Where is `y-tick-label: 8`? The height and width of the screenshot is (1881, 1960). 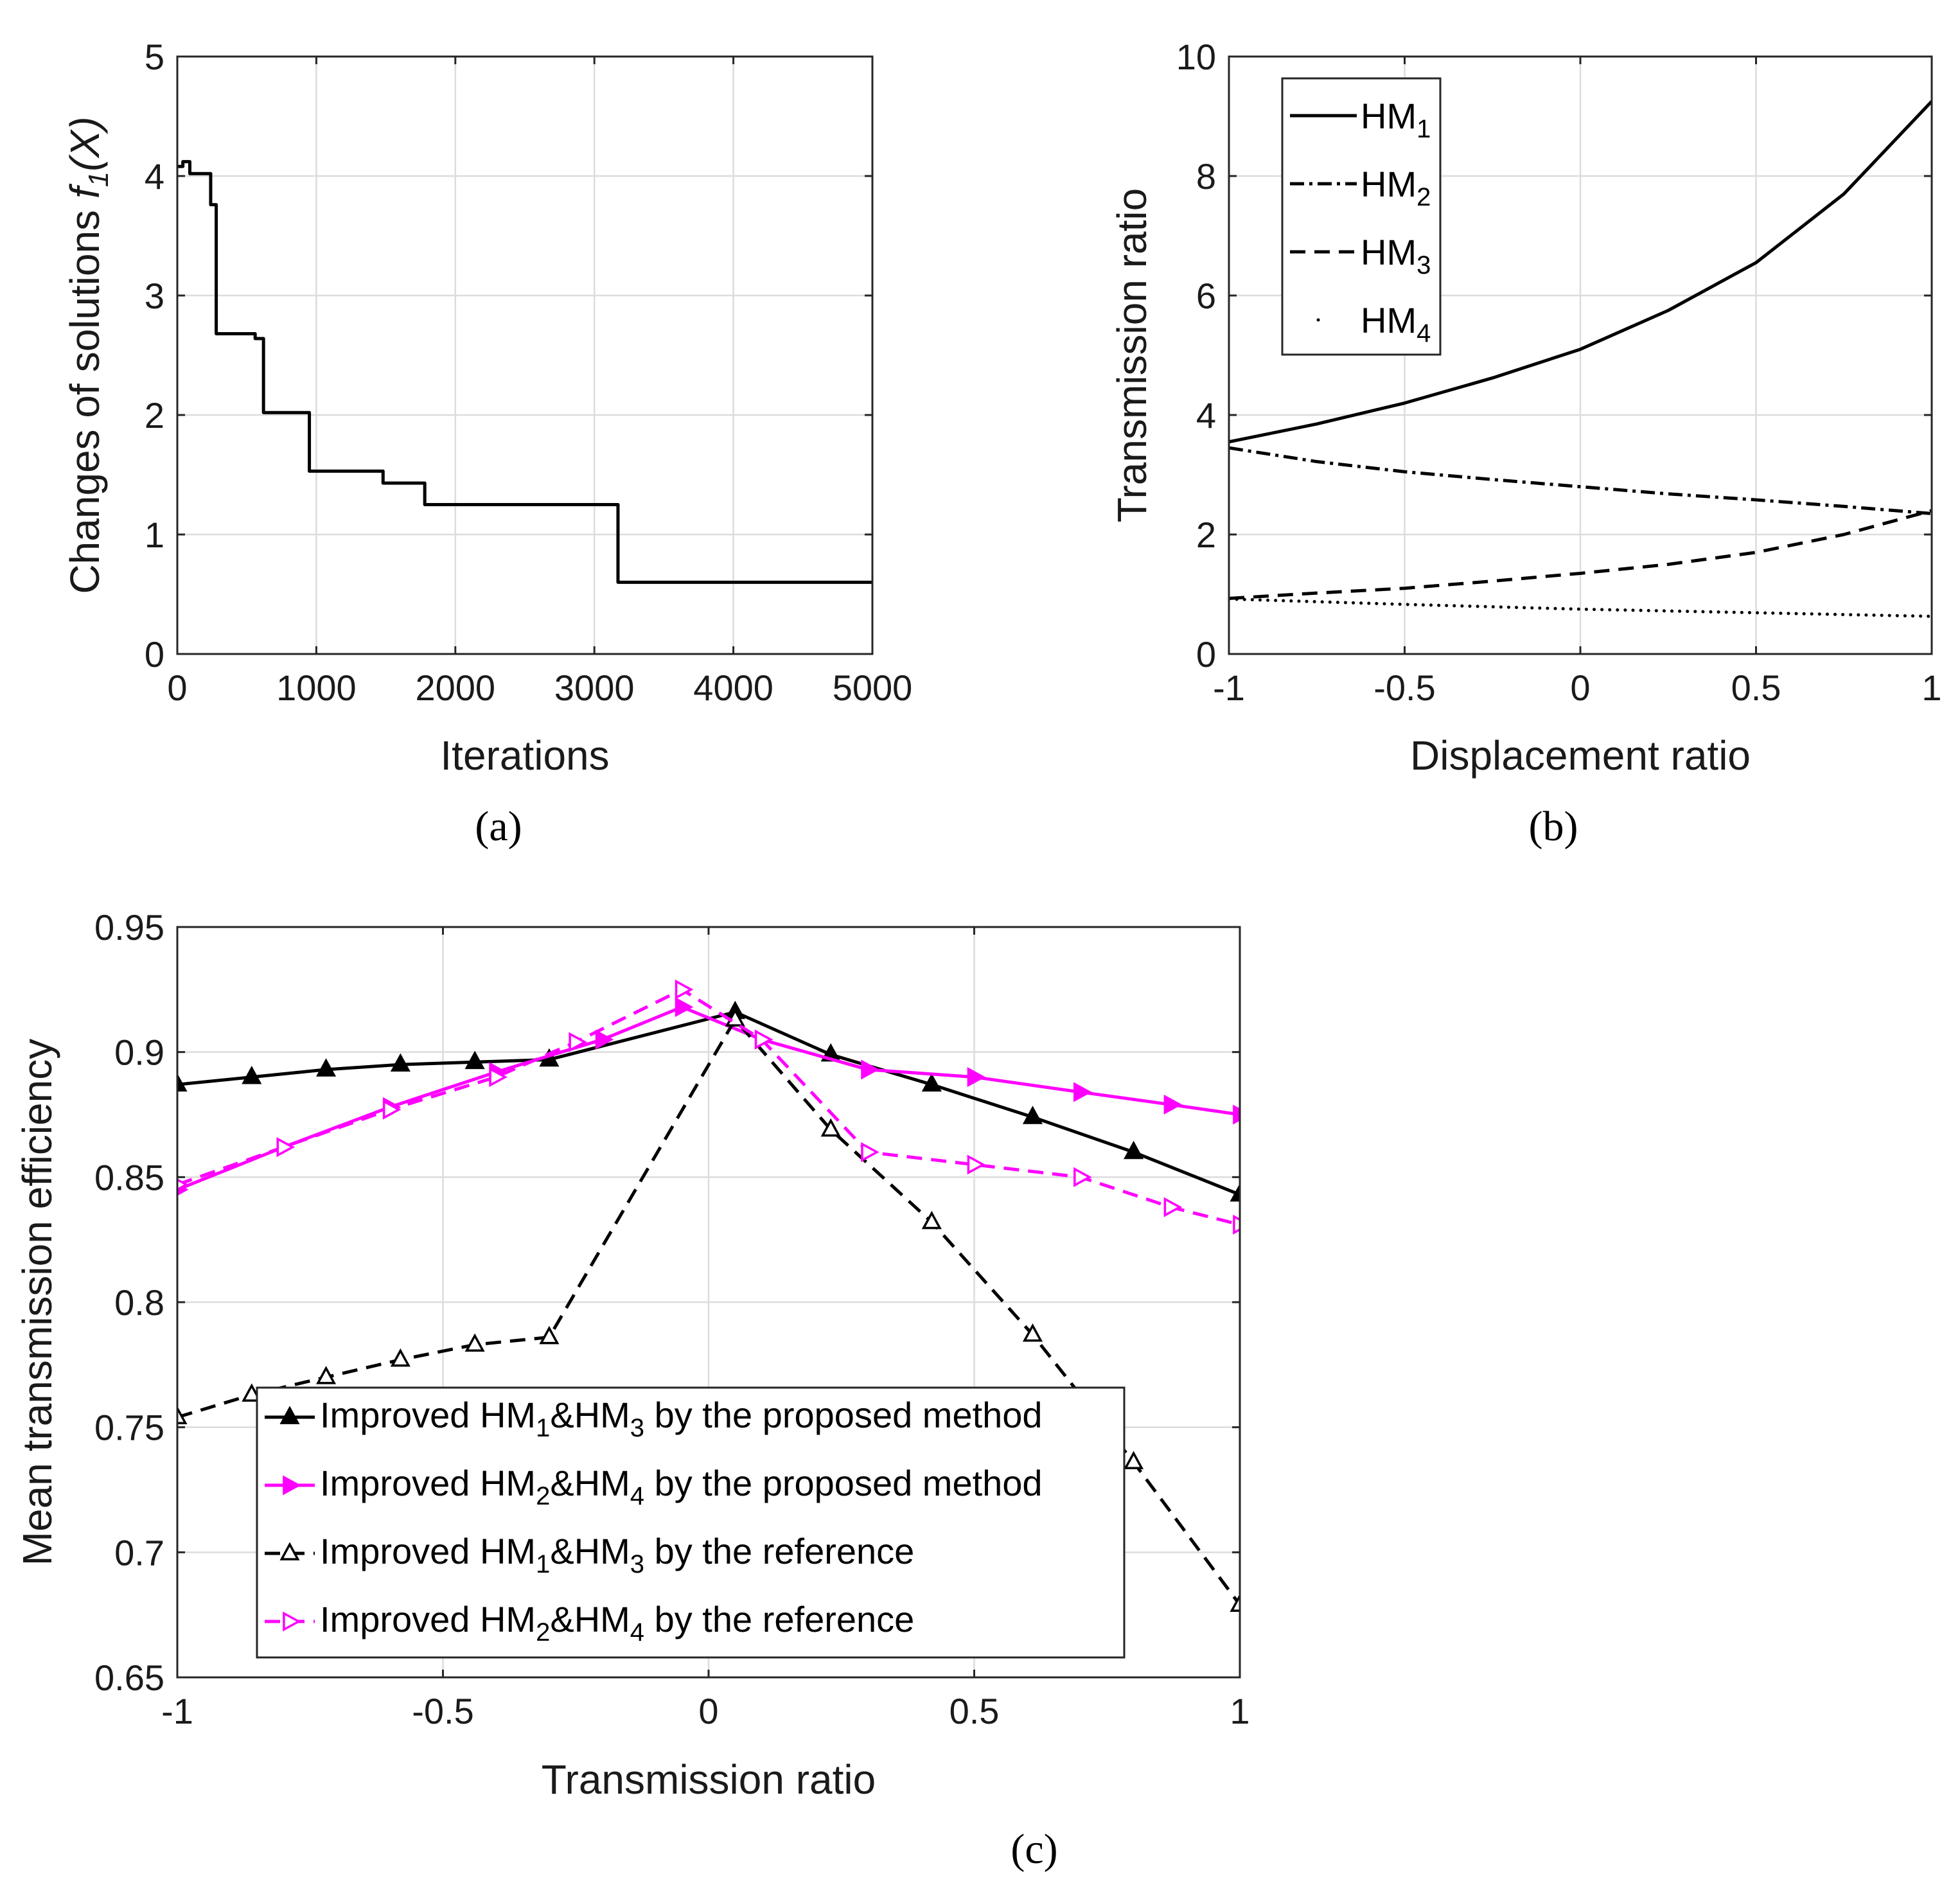 y-tick-label: 8 is located at coordinates (1206, 177).